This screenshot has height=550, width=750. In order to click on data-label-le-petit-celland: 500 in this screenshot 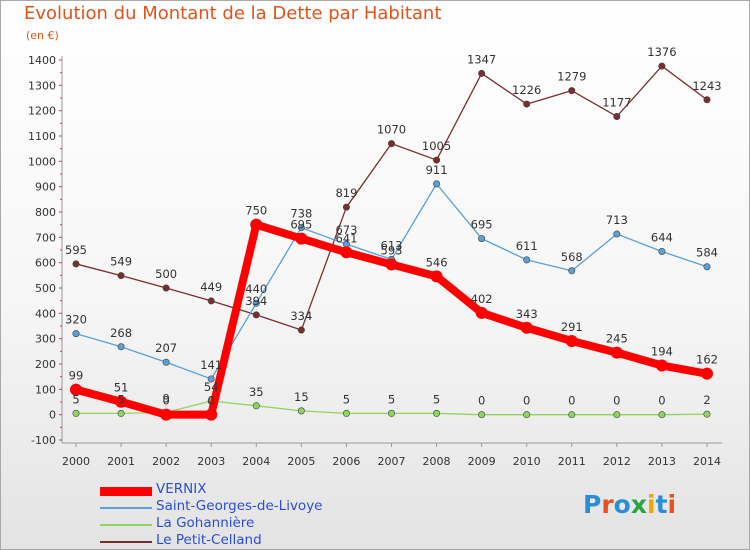, I will do `click(166, 274)`.